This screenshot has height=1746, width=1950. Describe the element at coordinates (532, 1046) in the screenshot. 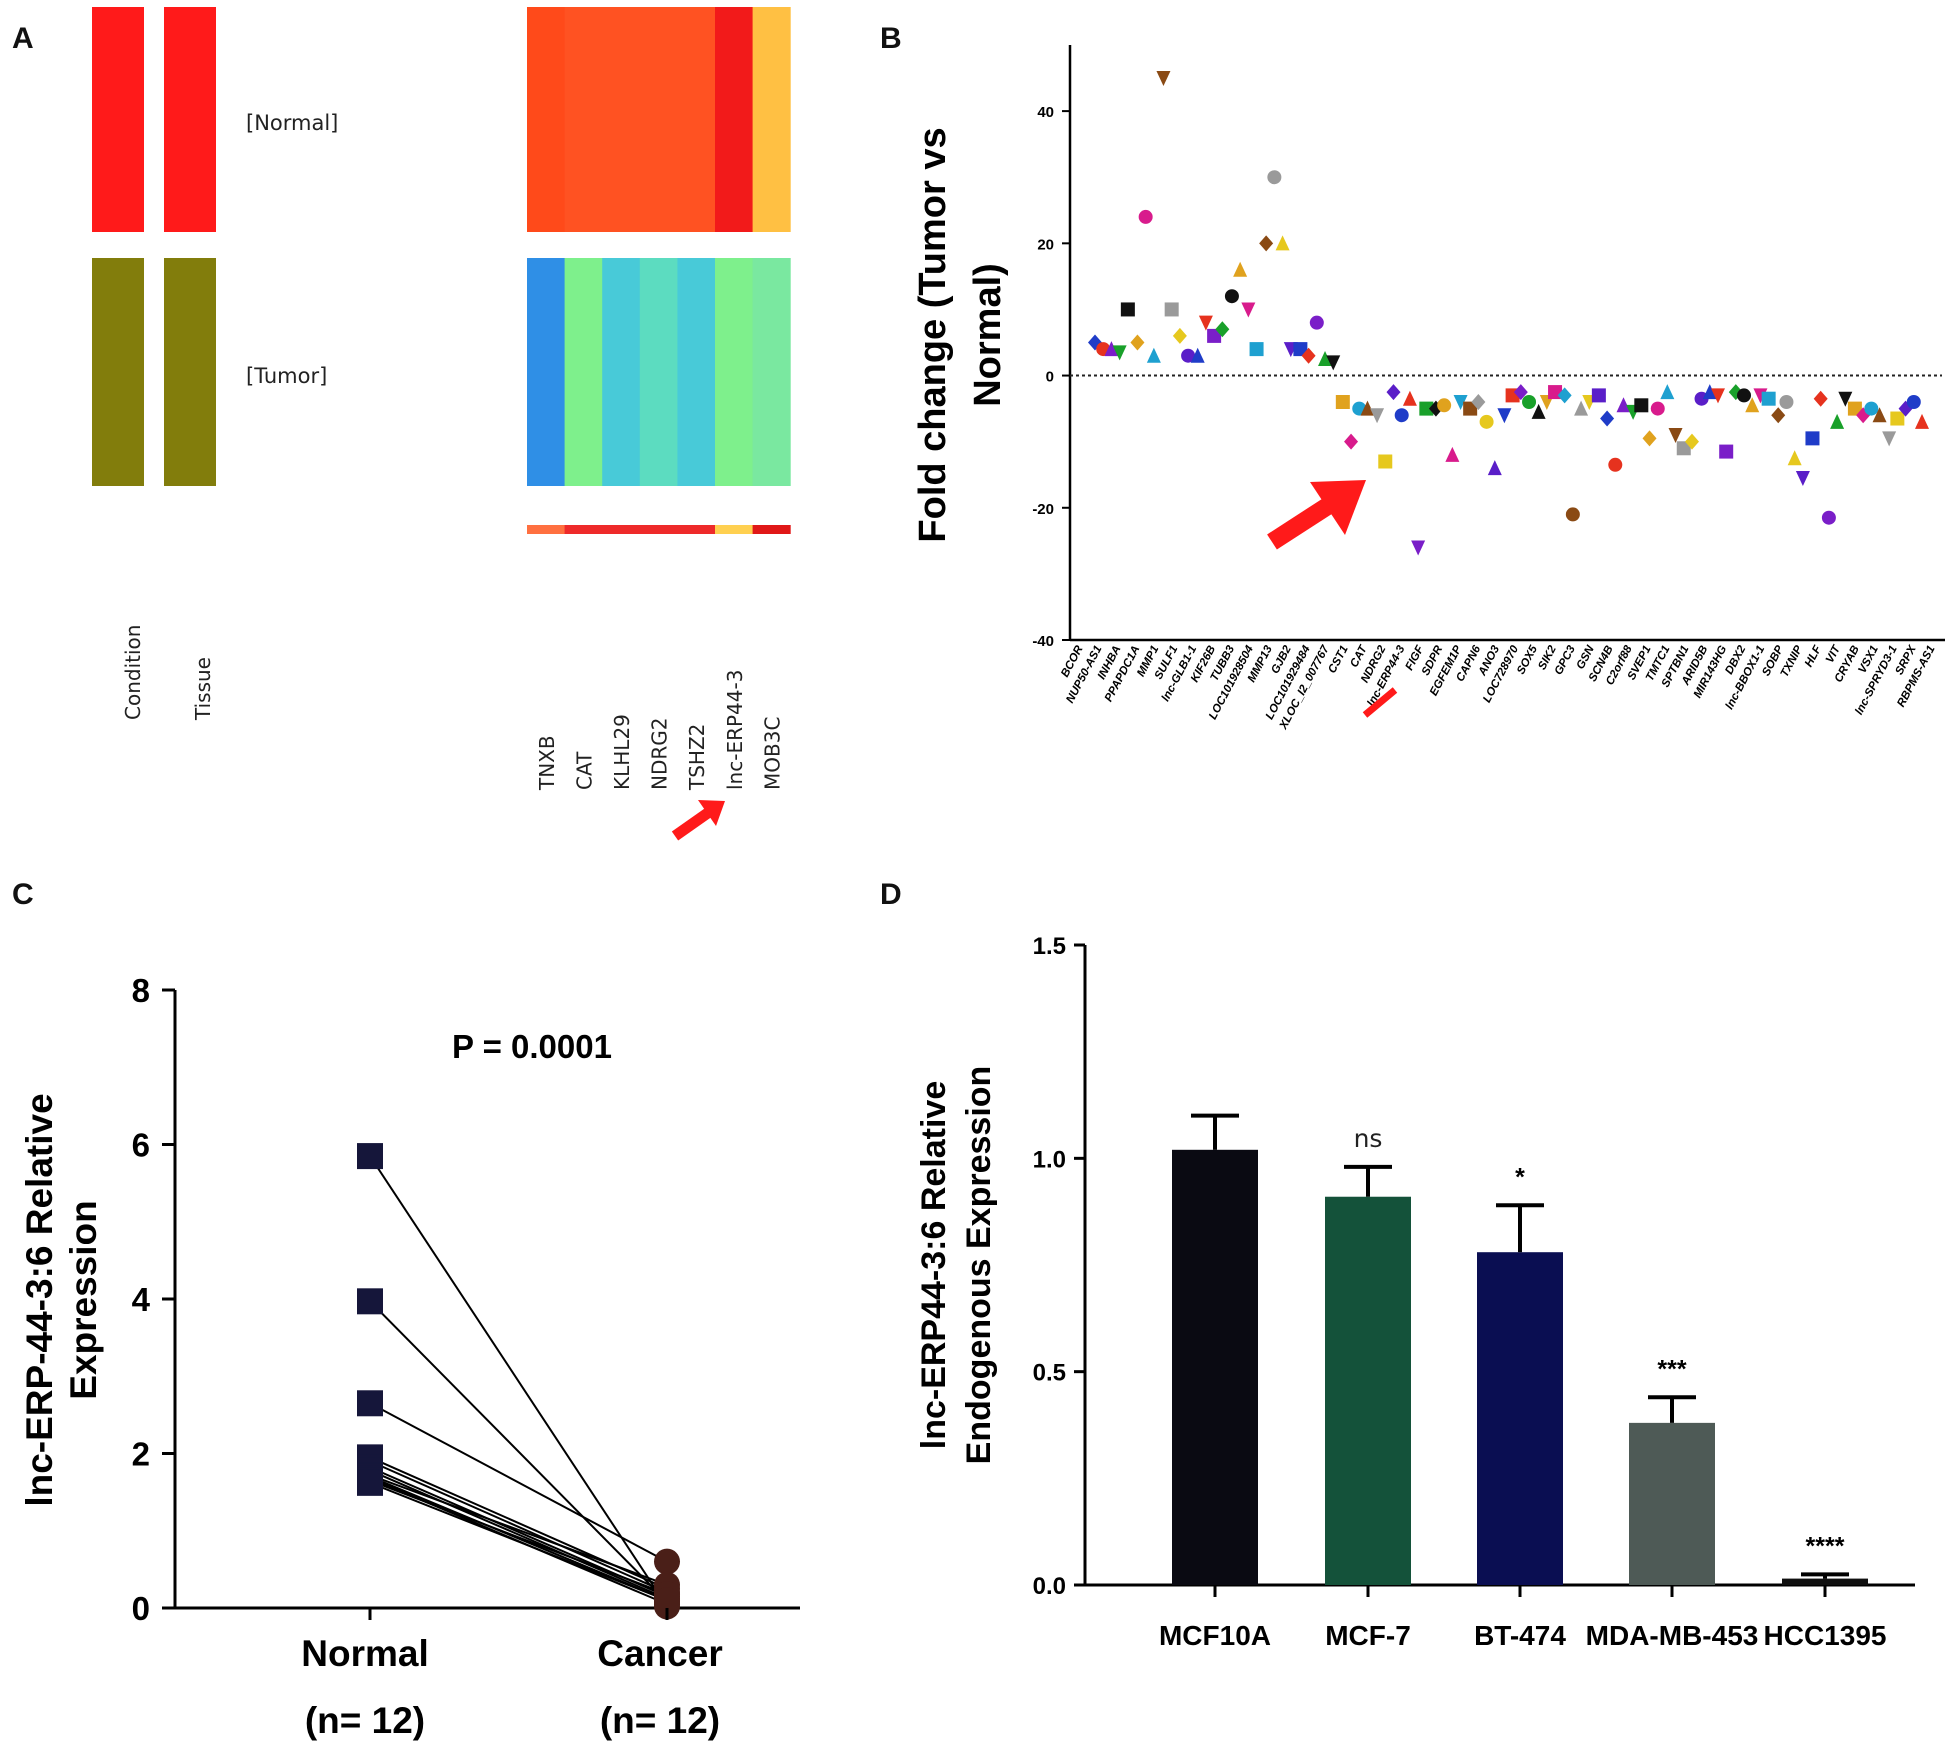

I see `p-value-annotation: P = 0.0001` at that location.